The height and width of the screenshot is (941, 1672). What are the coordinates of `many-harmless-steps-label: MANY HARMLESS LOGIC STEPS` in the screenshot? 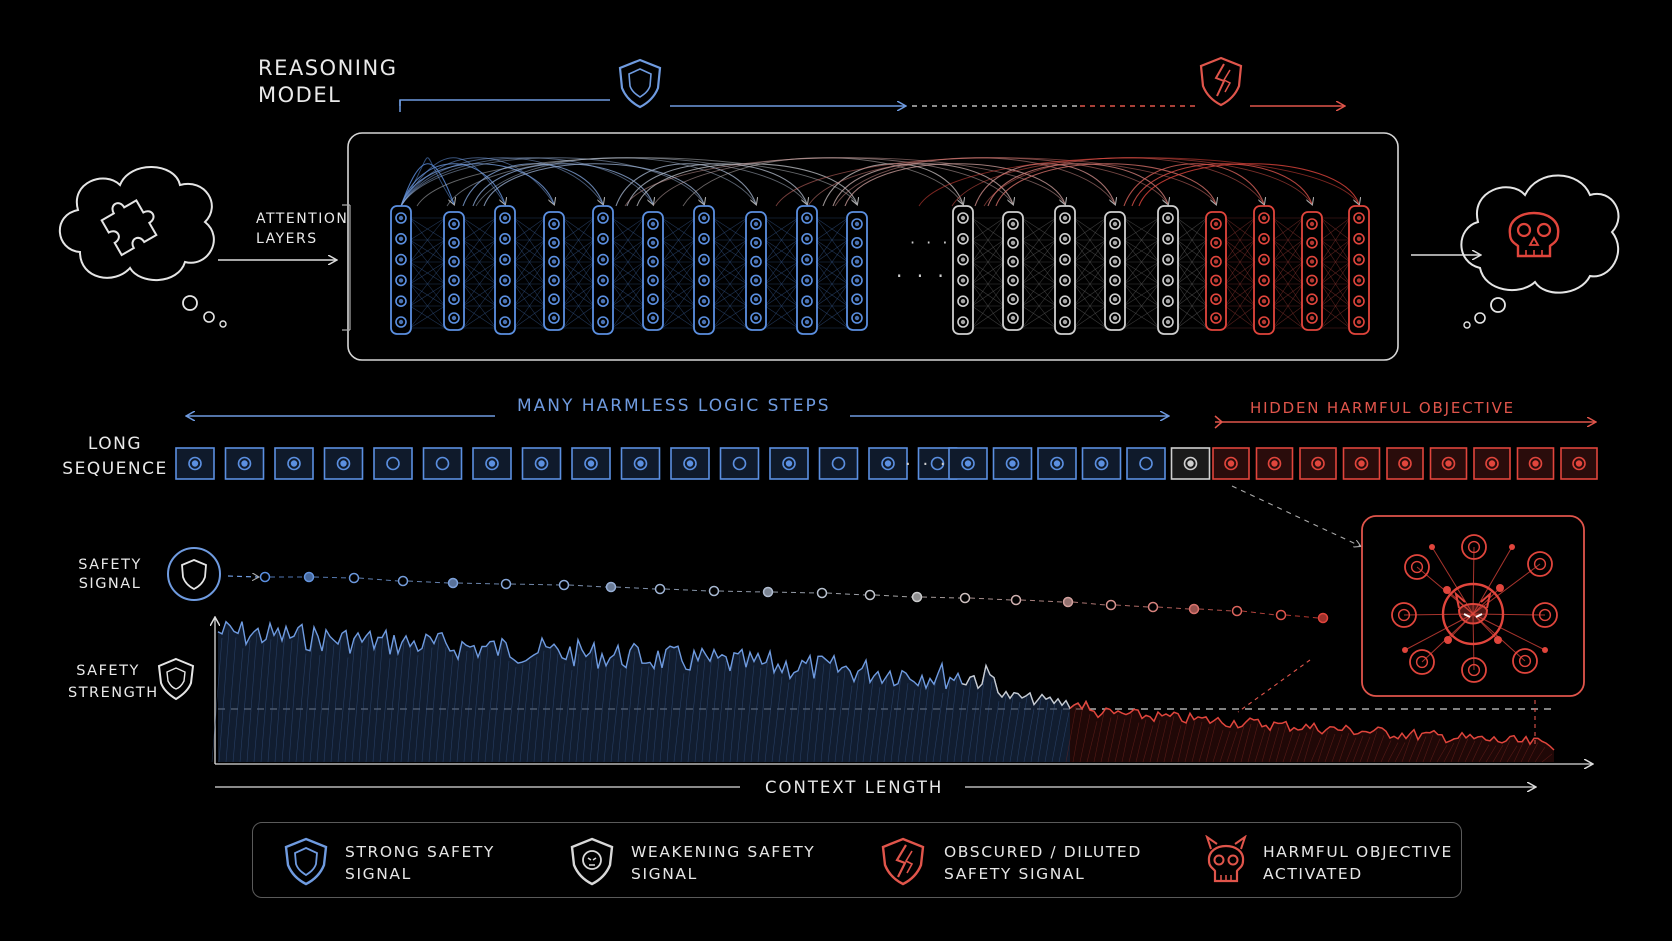 It's located at (674, 406).